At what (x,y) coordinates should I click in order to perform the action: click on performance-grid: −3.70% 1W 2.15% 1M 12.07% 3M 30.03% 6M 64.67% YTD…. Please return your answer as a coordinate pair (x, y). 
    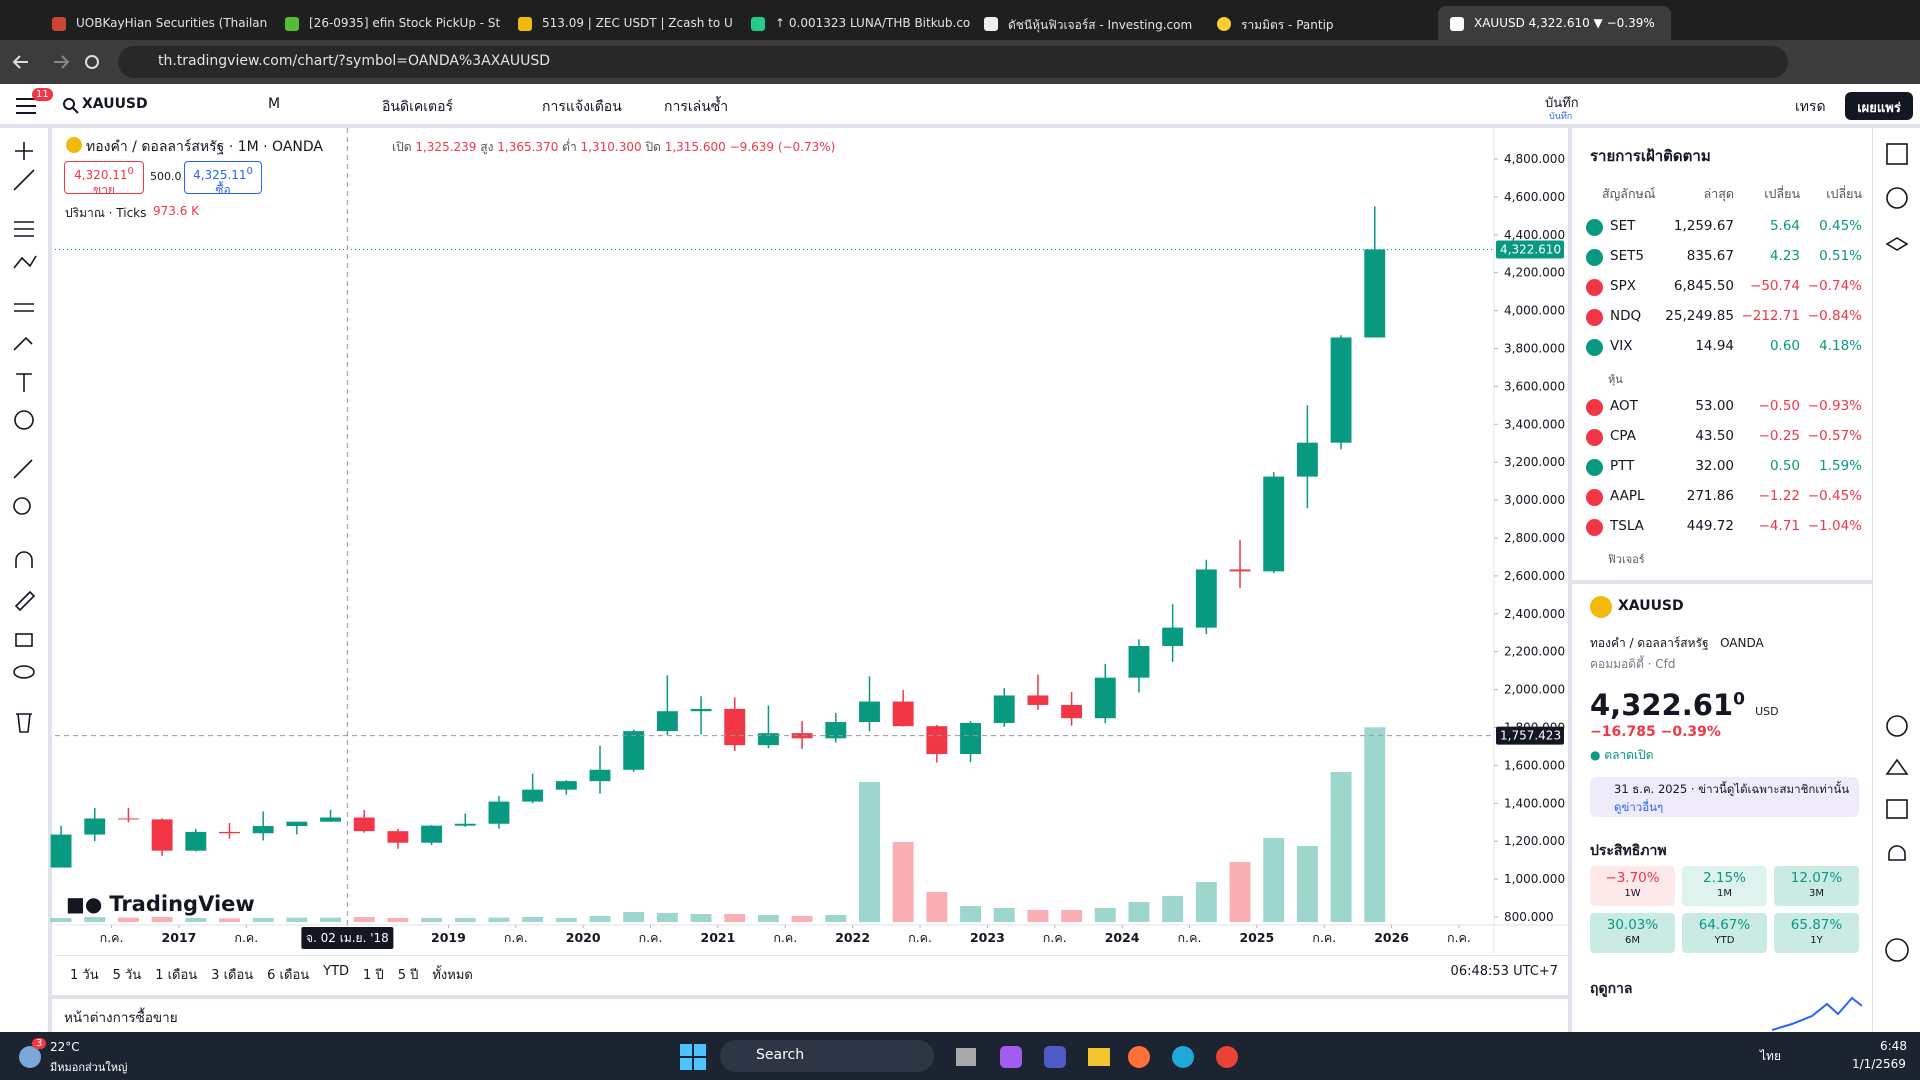
    Looking at the image, I should click on (1725, 909).